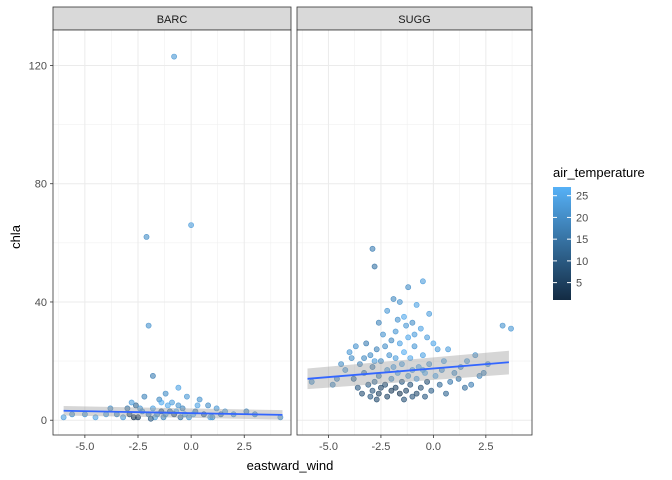 Image resolution: width=672 pixels, height=480 pixels. What do you see at coordinates (485, 447) in the screenshot?
I see `x-tick-label: 2.5` at bounding box center [485, 447].